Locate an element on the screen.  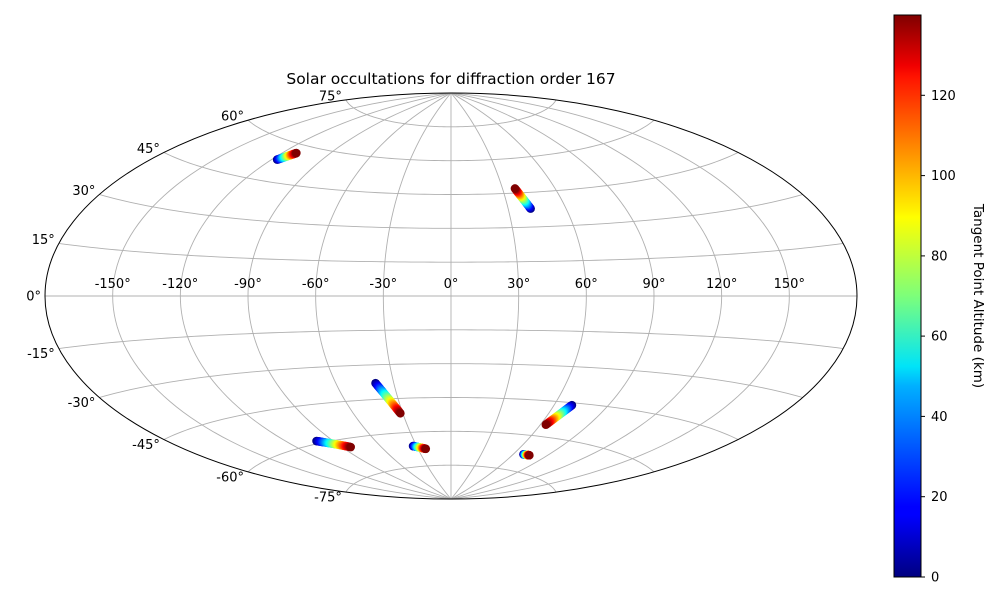
longitude-tick-label: -150° is located at coordinates (113, 284).